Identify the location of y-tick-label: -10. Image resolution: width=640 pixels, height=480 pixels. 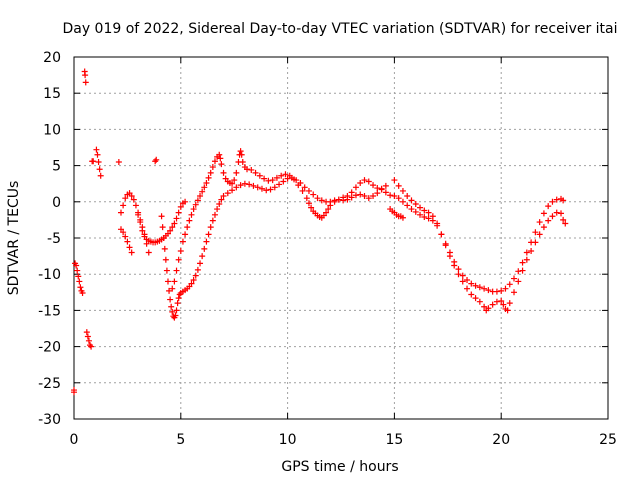
(49, 275).